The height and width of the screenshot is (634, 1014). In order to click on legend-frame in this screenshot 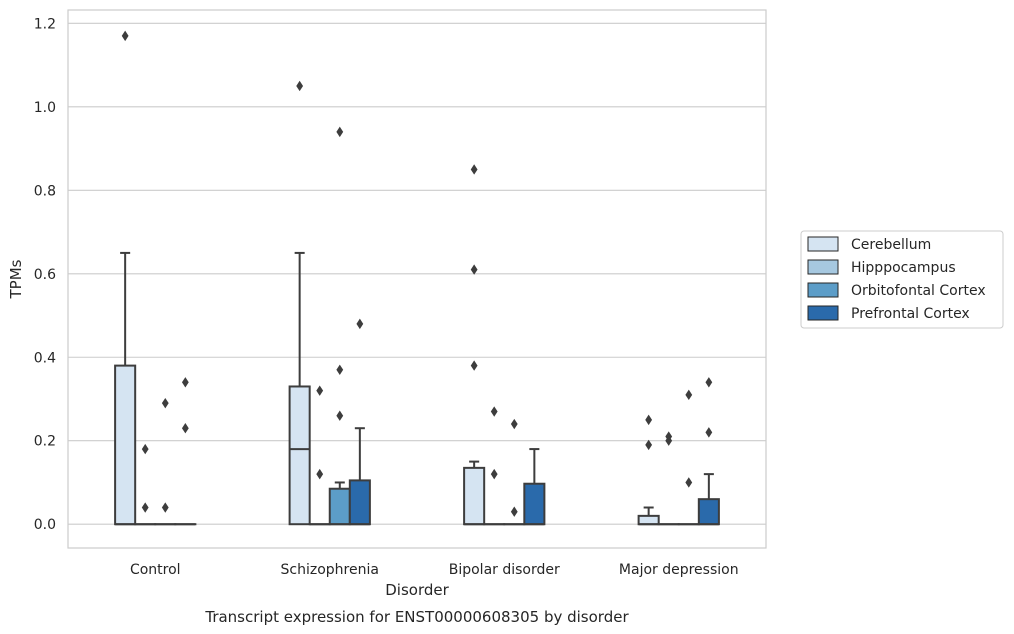, I will do `click(902, 279)`.